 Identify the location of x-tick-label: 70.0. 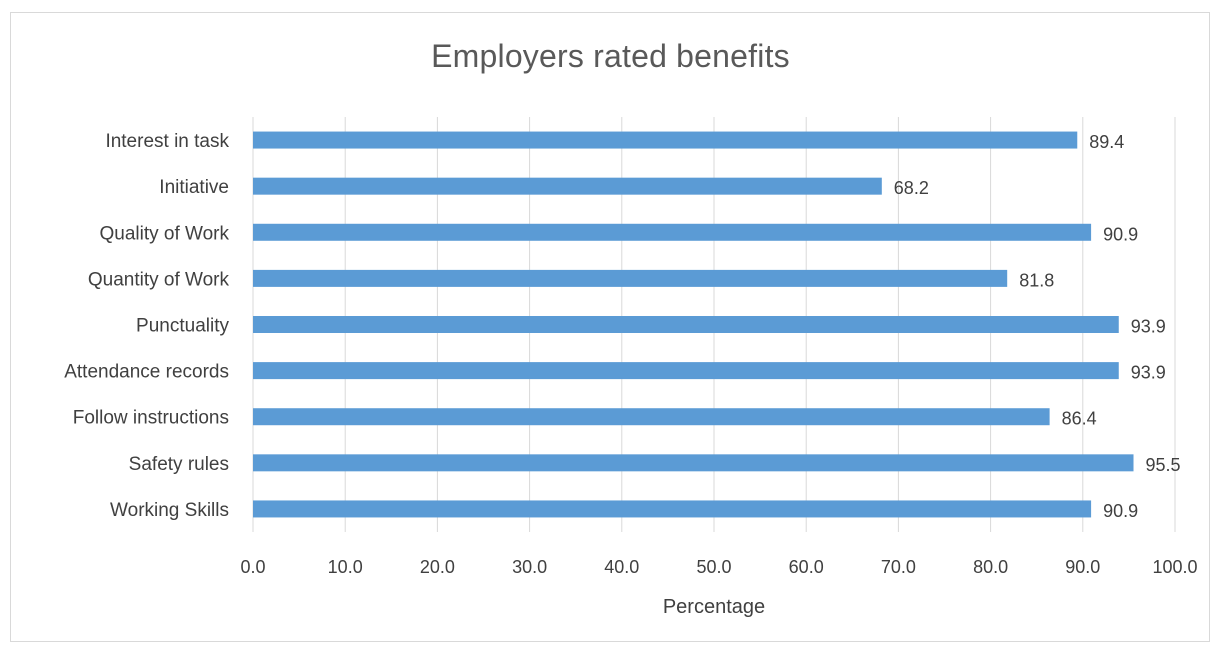
(898, 567).